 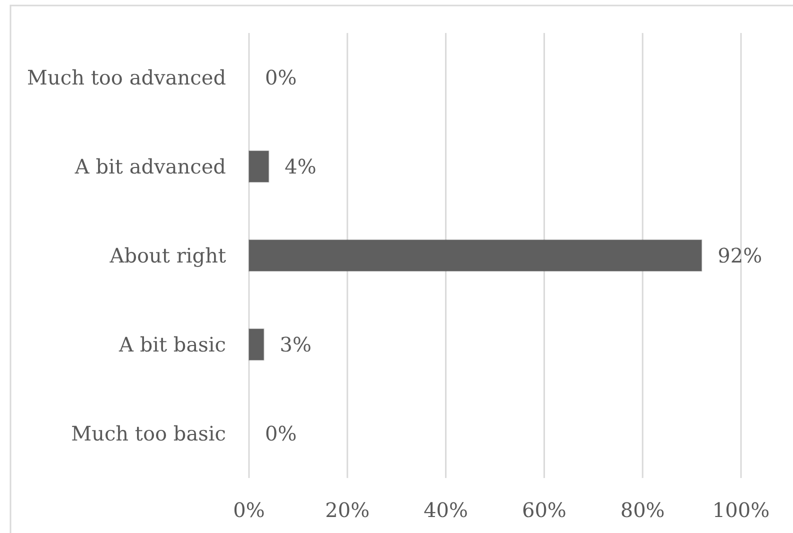 I want to click on x-tick-label: 80%, so click(x=642, y=510).